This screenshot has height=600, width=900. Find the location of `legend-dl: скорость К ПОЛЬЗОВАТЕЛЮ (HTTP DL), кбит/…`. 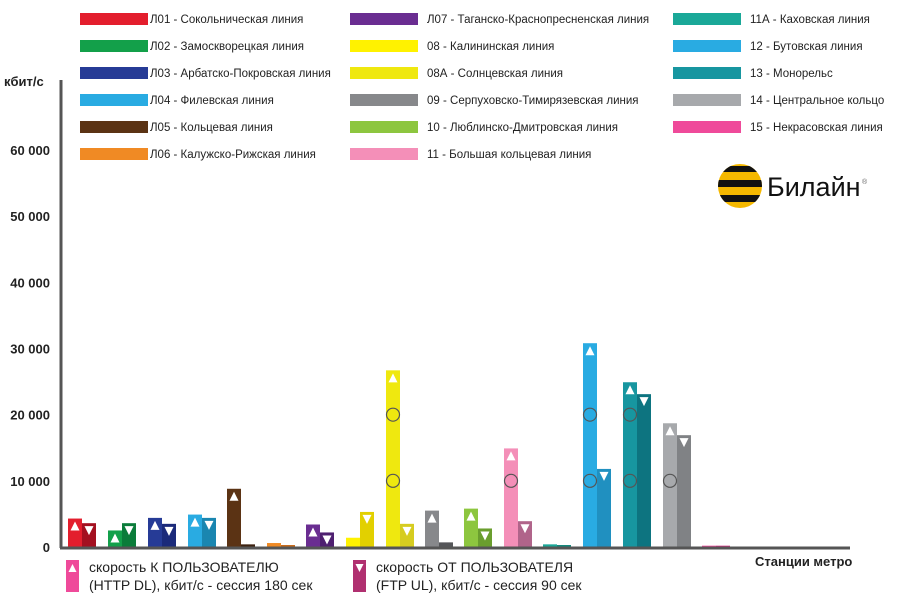

legend-dl: скорость К ПОЛЬЗОВАТЕЛЮ (HTTP DL), кбит/… is located at coordinates (189, 576).